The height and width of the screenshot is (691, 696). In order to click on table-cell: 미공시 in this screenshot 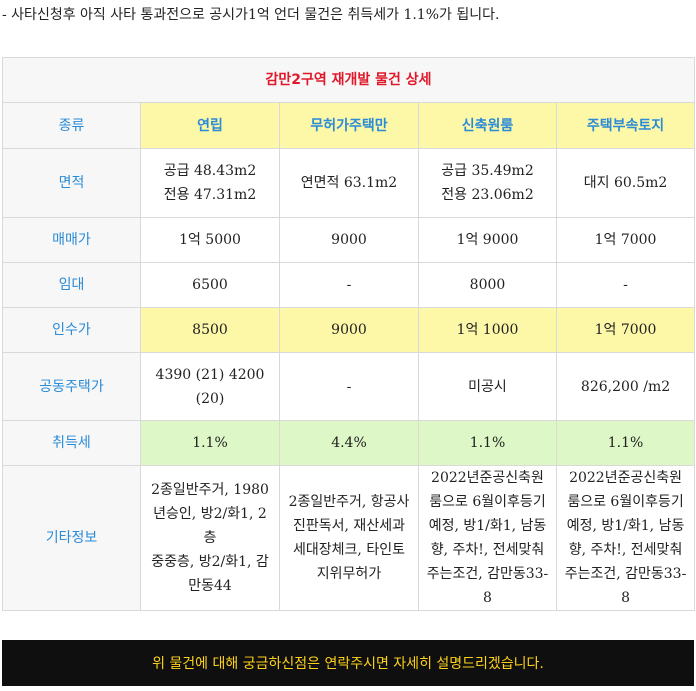, I will do `click(487, 386)`.